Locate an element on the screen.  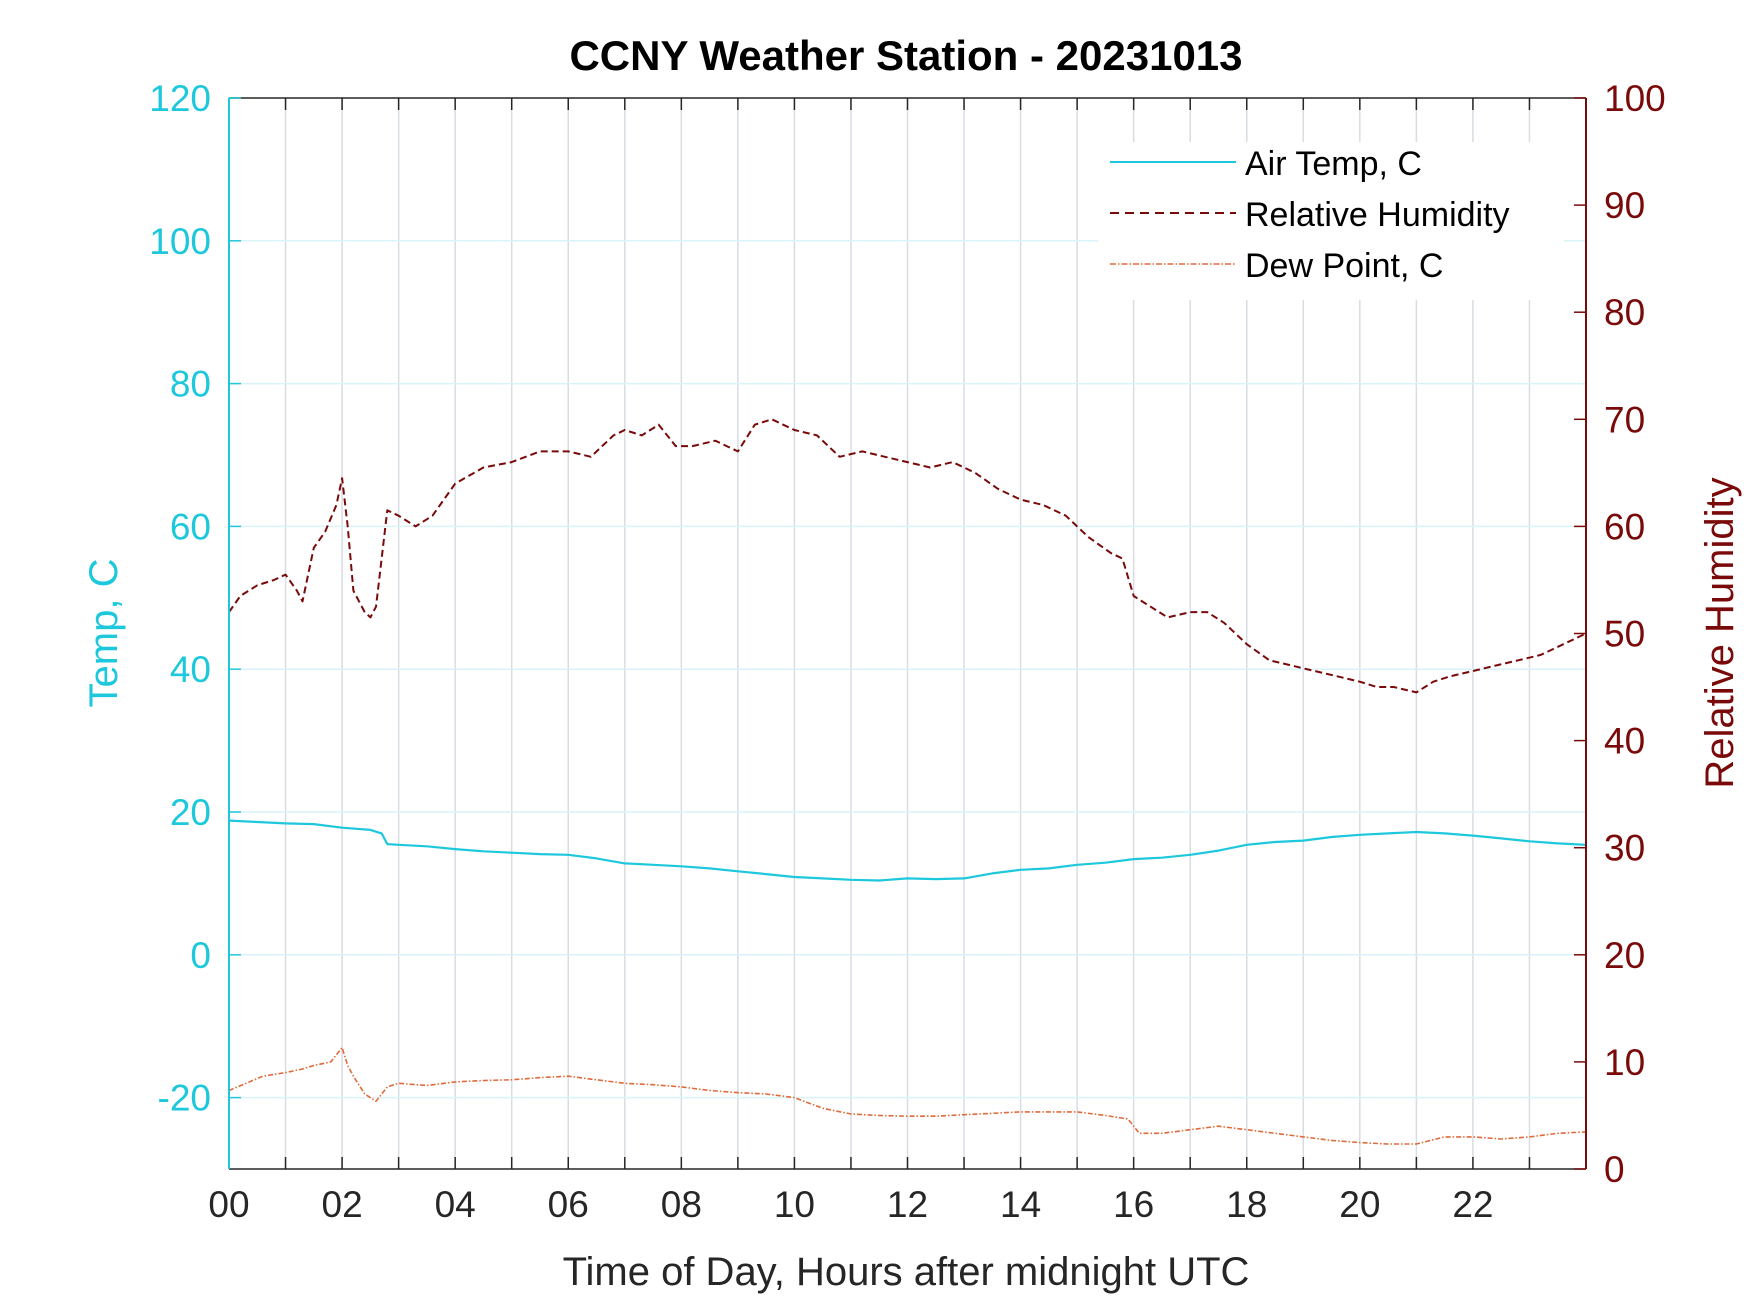
y-right-tick-label: 20 is located at coordinates (1624, 955).